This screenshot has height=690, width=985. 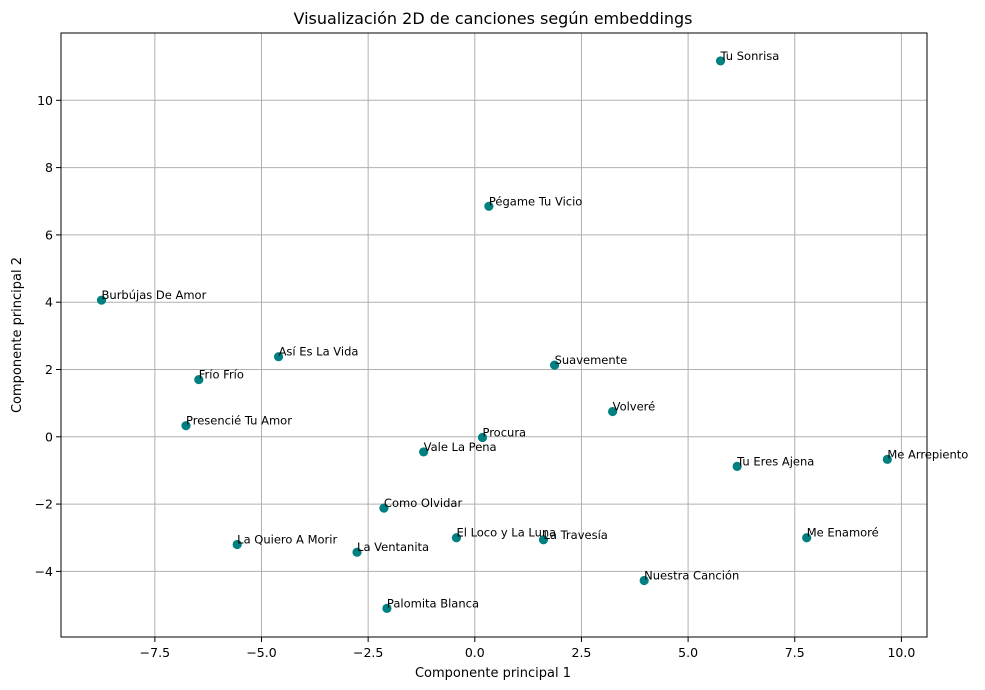 I want to click on y-tick-label: −2, so click(x=44, y=504).